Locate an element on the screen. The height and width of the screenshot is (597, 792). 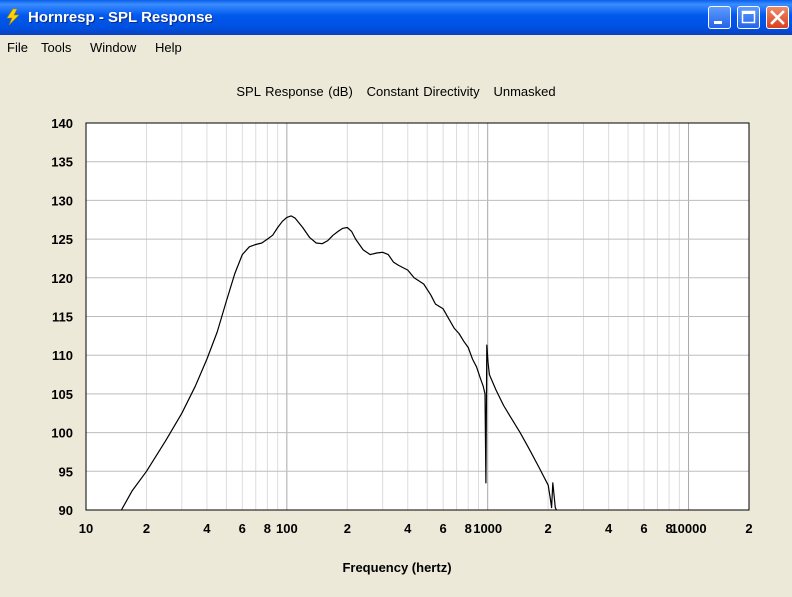
lightning-bolt-icon is located at coordinates (13, 17).